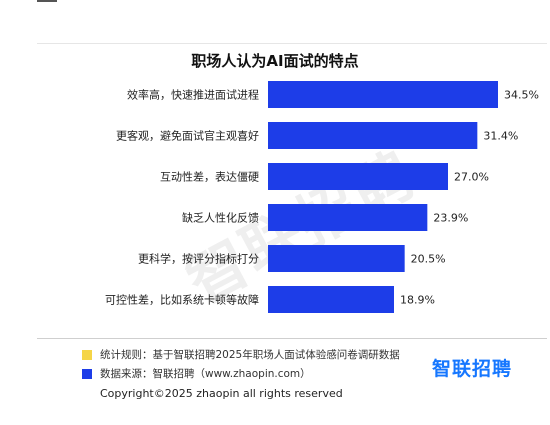  Describe the element at coordinates (205, 374) in the screenshot. I see `legend-source-text: 数据来源：智联招聘（www.zhaopin.com）` at that location.